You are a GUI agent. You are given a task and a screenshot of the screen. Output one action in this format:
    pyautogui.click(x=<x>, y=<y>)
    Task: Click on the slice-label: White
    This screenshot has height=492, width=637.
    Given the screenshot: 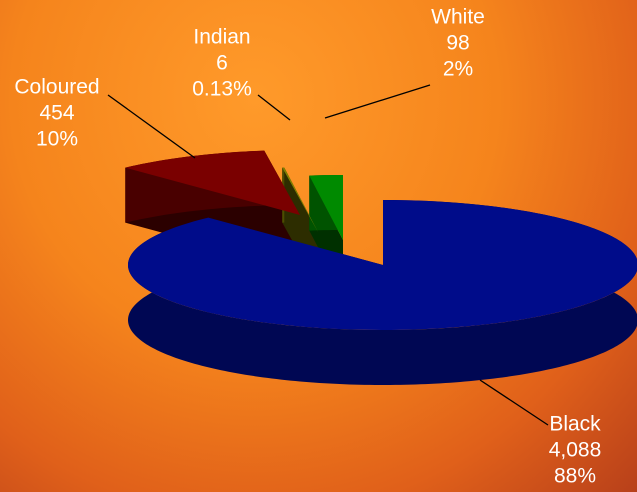 What is the action you would take?
    pyautogui.click(x=458, y=17)
    